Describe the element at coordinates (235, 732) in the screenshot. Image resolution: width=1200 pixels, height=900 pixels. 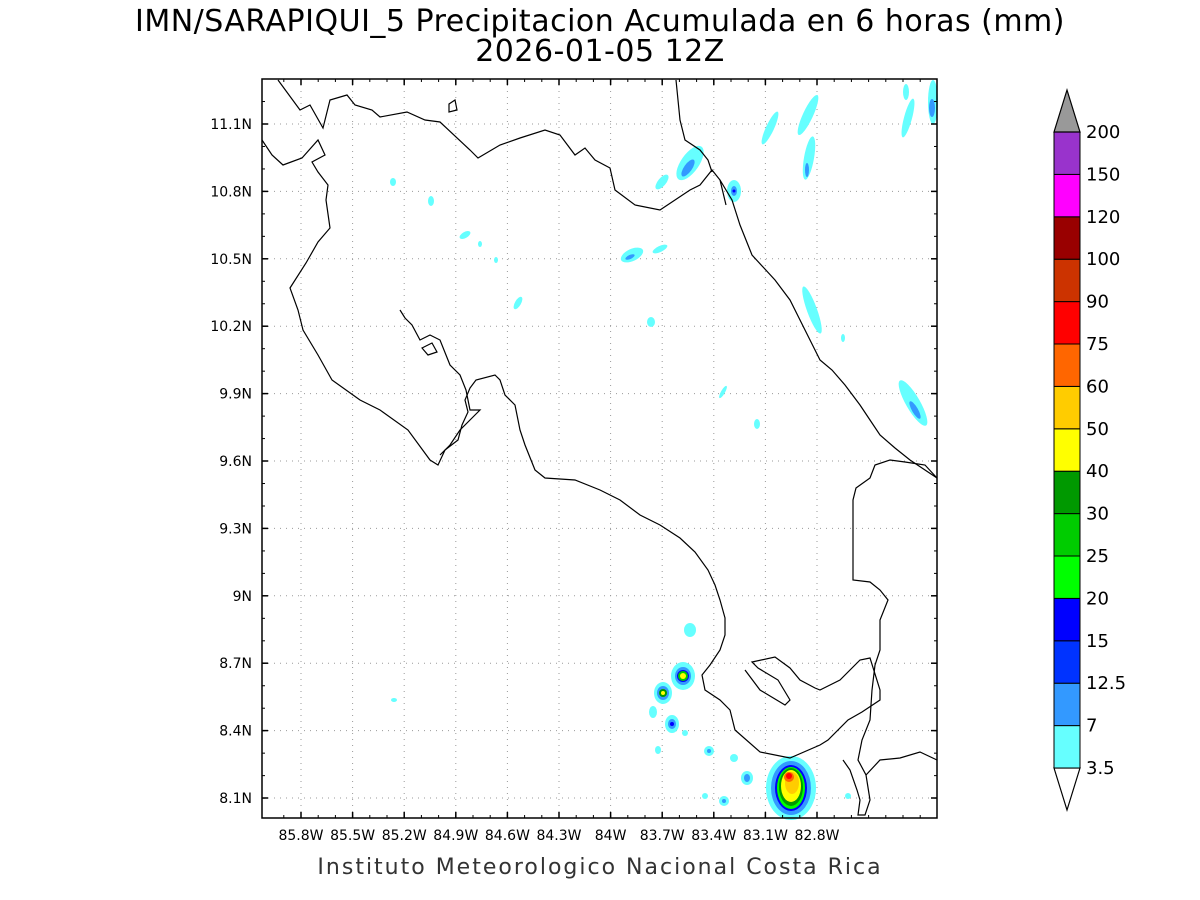
I see `lat-tick-label: 8.4N` at that location.